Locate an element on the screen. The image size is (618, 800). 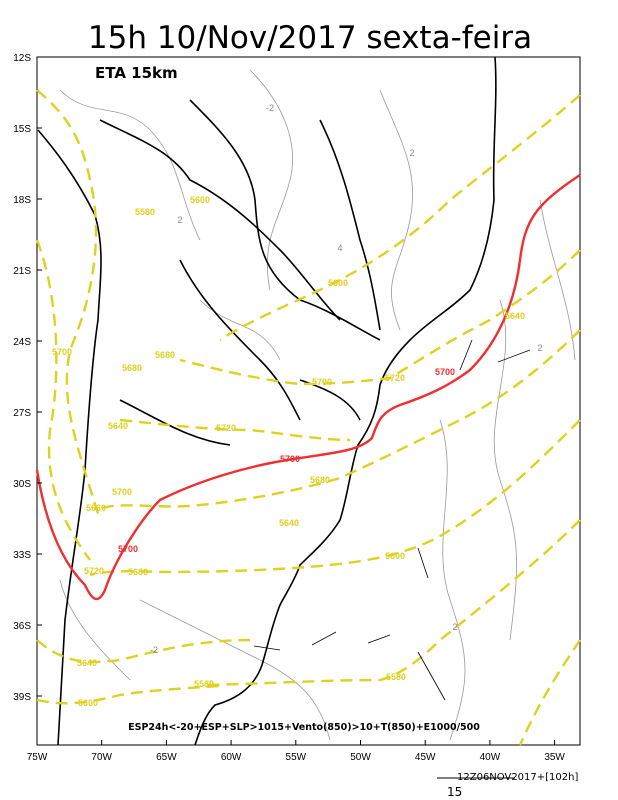
lat-label: 27S is located at coordinates (22, 413).